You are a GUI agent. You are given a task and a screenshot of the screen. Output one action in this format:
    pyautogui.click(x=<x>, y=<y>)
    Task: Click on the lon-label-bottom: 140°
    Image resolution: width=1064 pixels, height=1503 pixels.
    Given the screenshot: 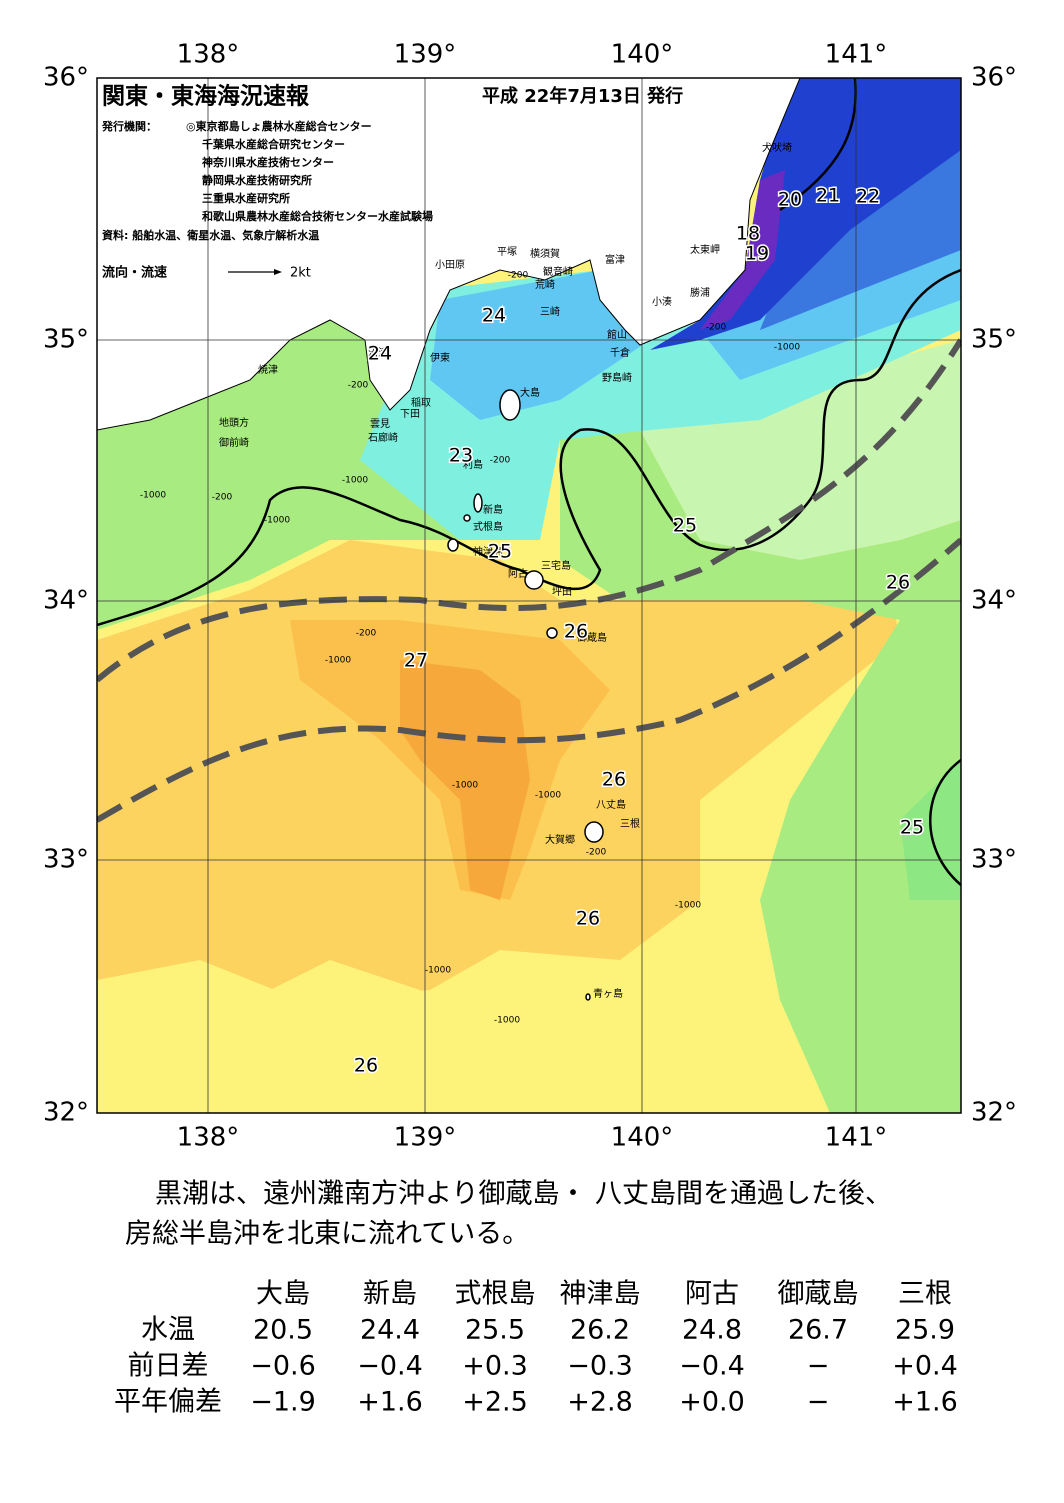 What is the action you would take?
    pyautogui.click(x=642, y=1138)
    